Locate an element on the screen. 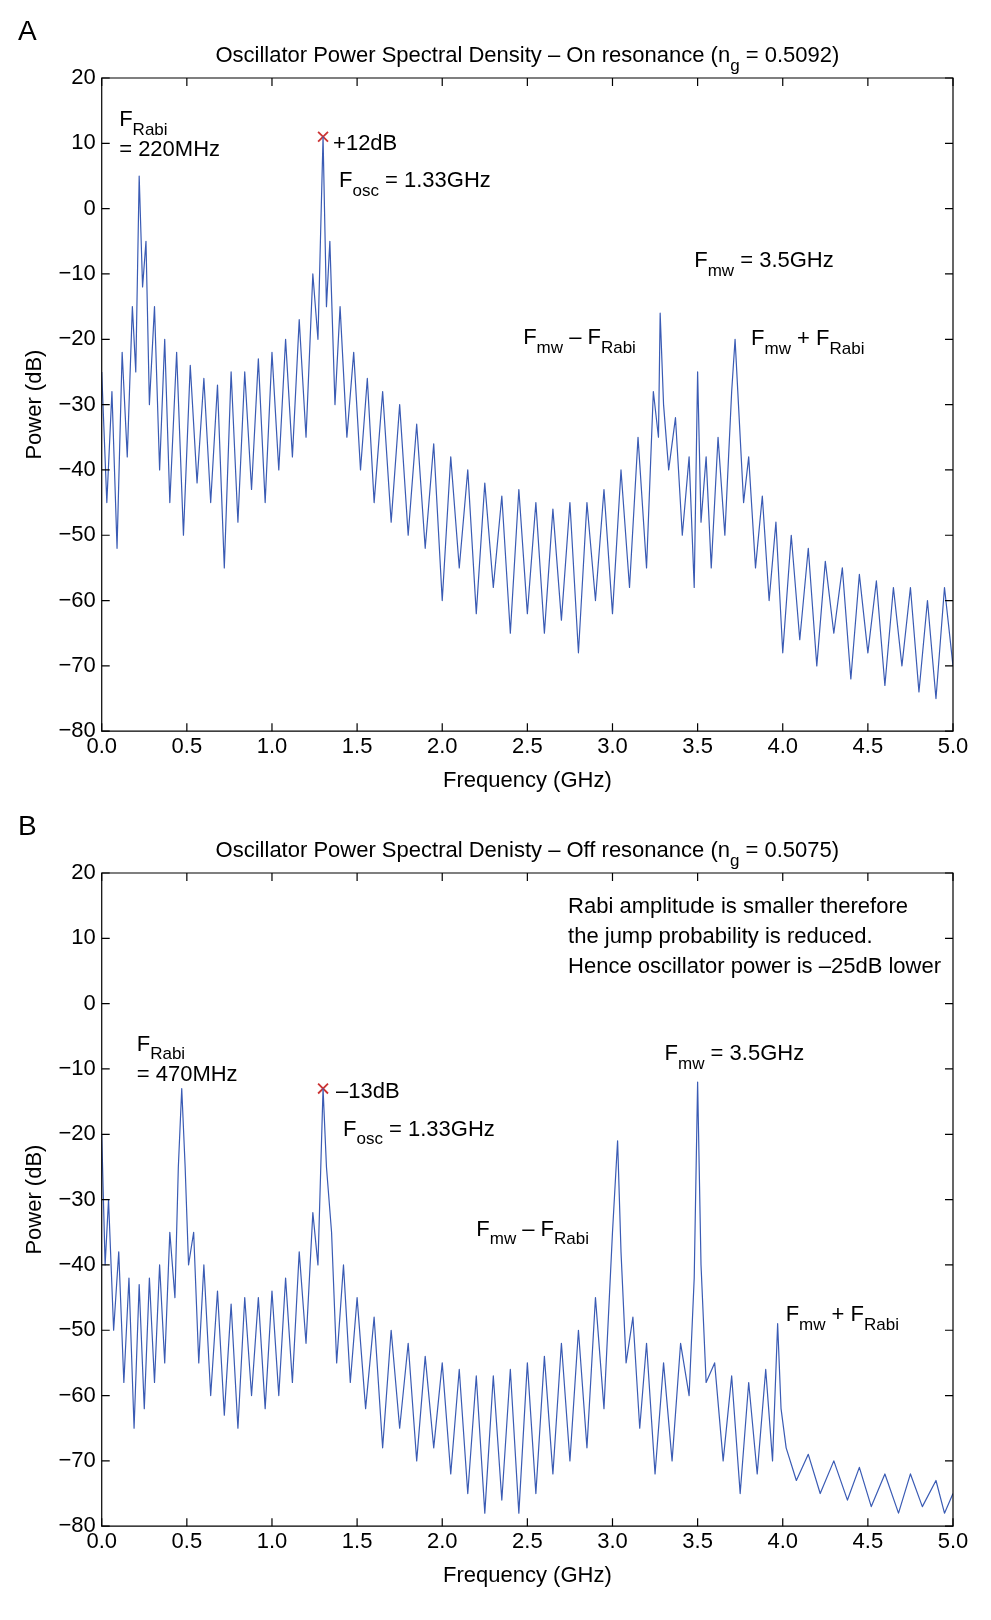 This screenshot has height=1620, width=991. annotation: Rabi amplitude is smaller therefore the jump probability is reduced. Hence oscillator power is –25dB lower is located at coordinates (755, 935).